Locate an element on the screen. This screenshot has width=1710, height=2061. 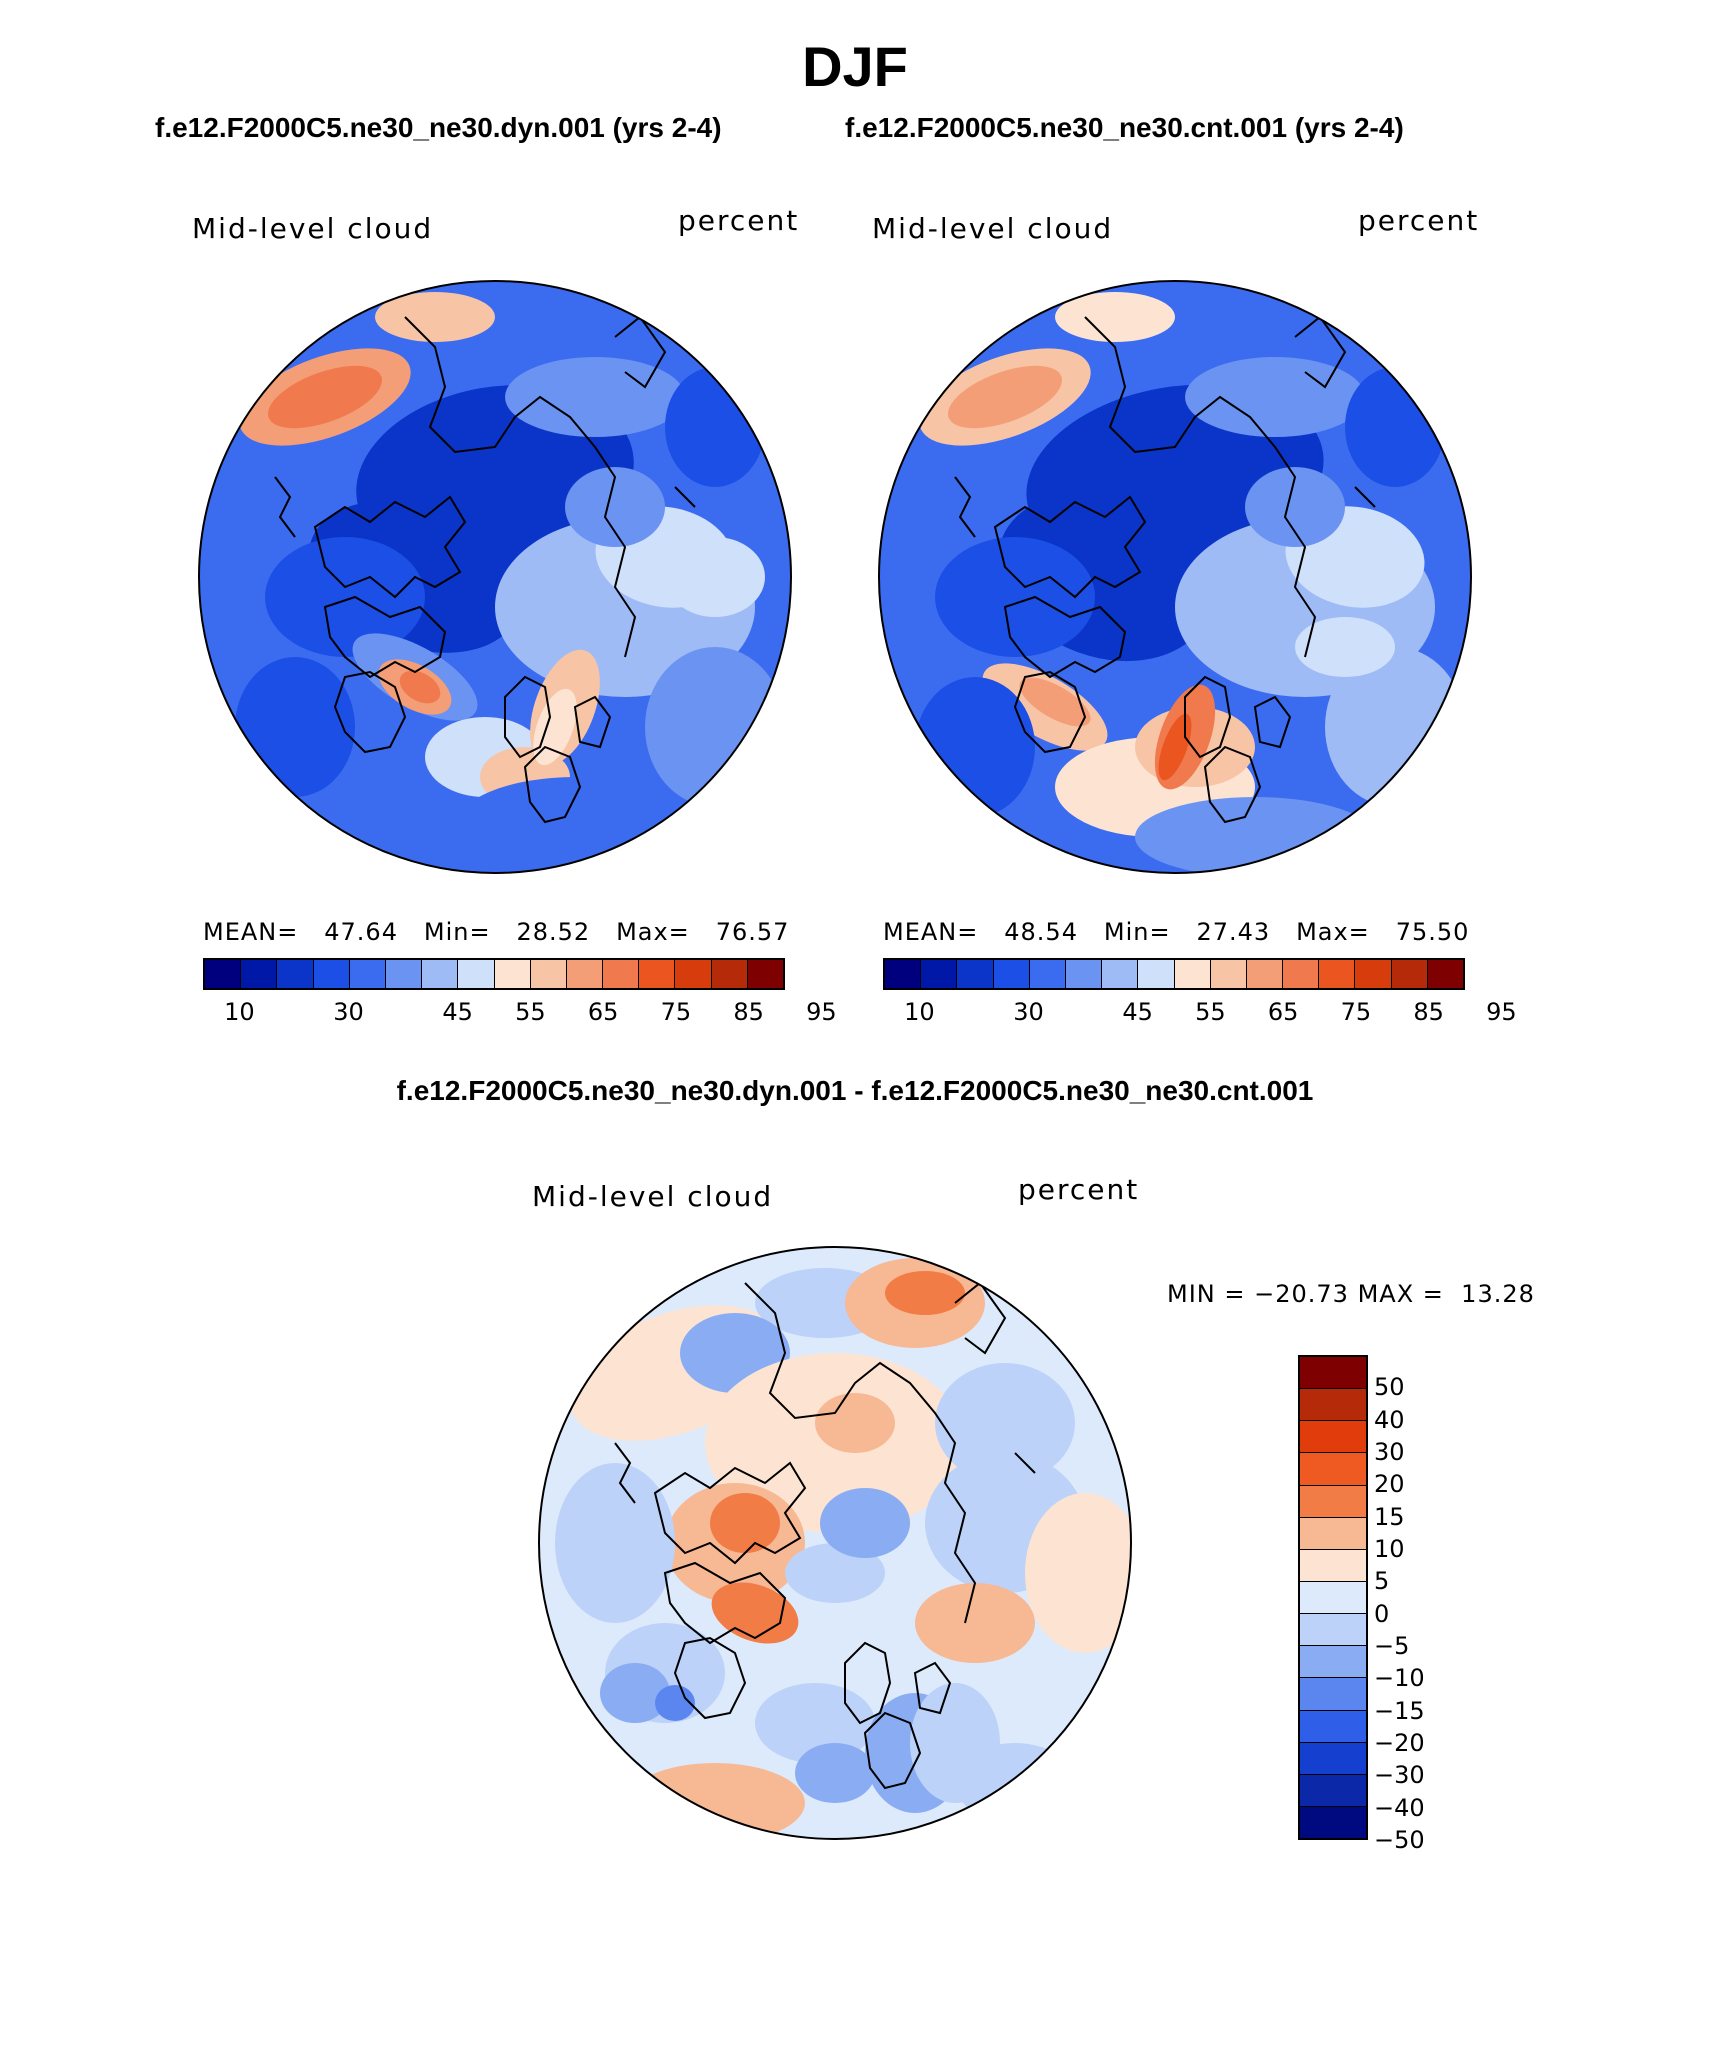
colorbar-tick-label: −20 is located at coordinates (1399, 1743).